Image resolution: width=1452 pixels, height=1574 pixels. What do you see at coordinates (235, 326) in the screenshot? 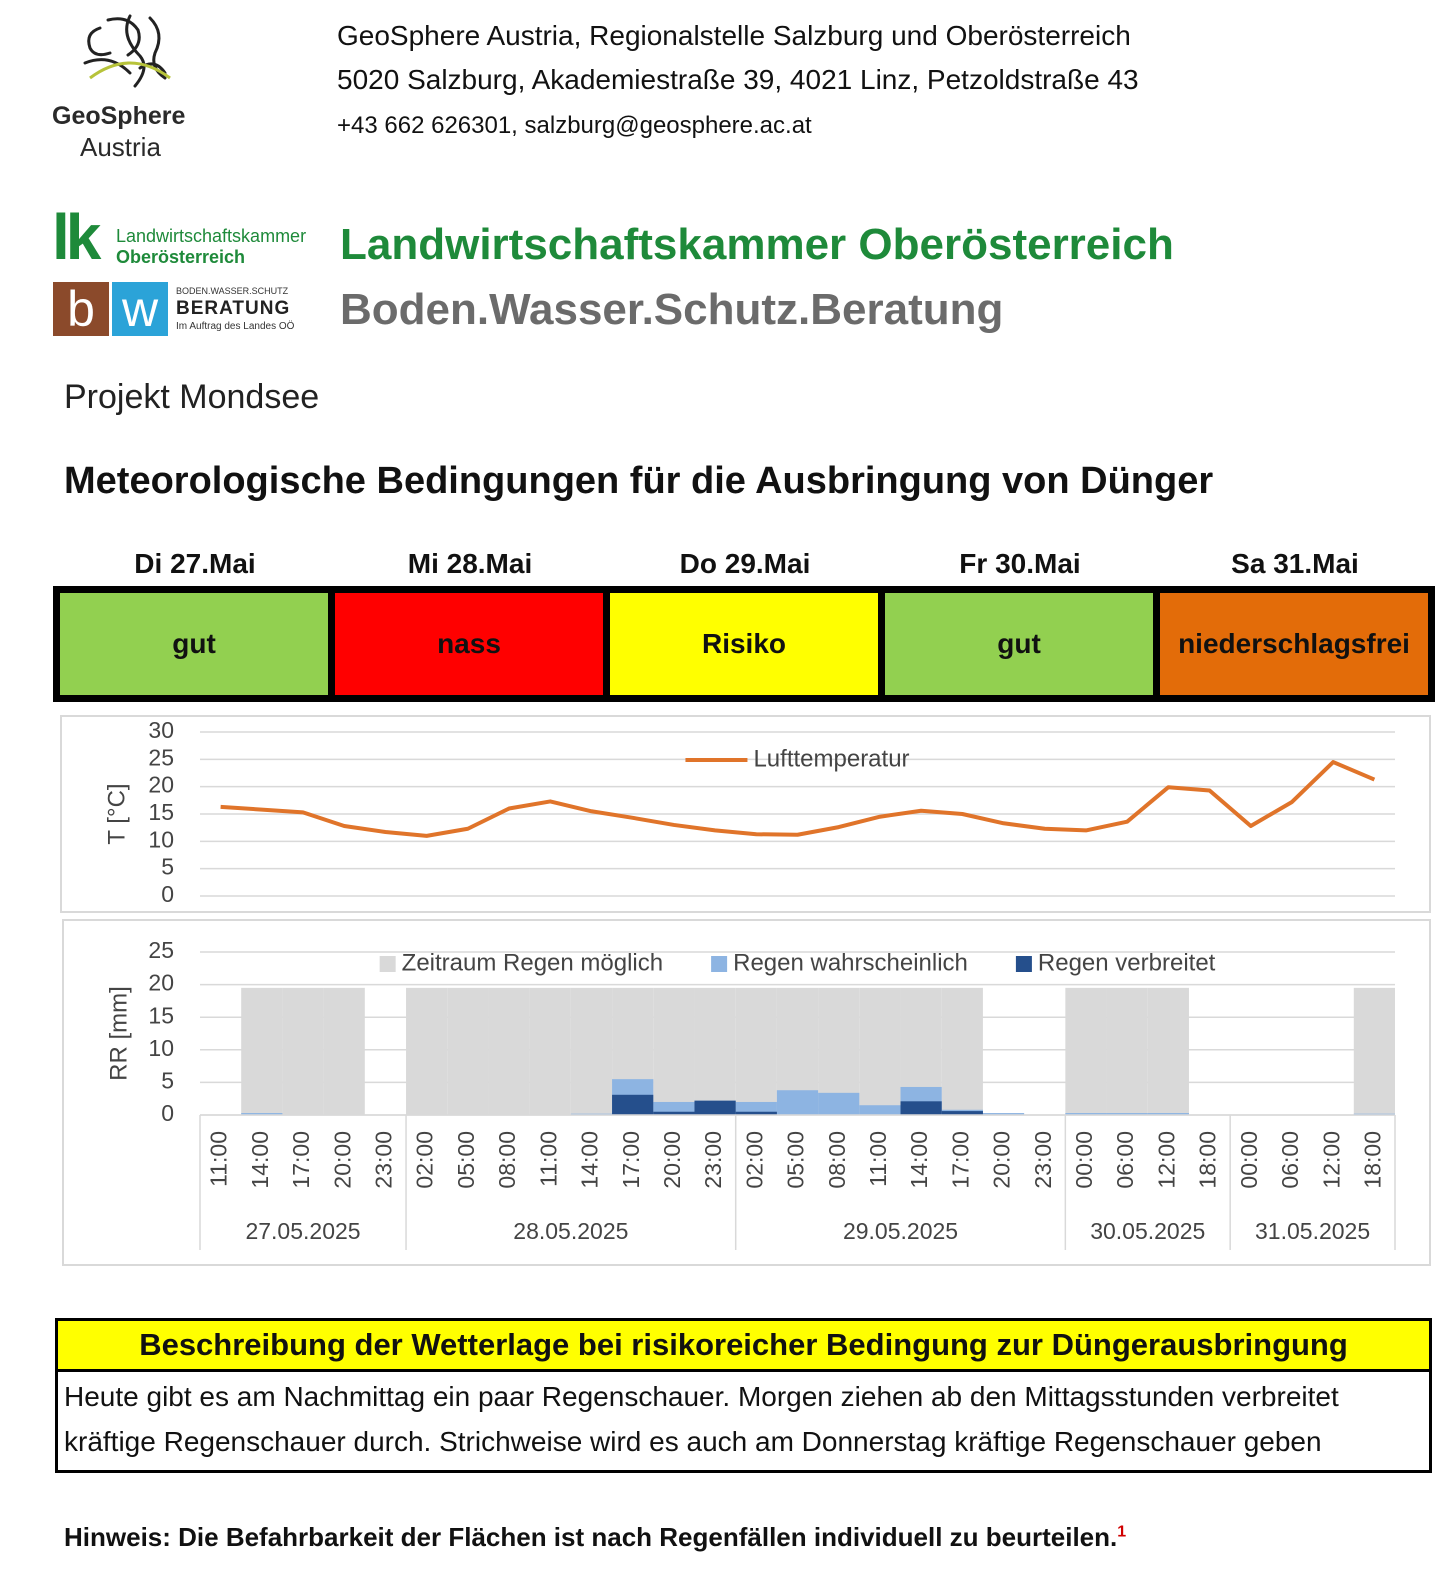
I see `bw-logo-text: Im Auftrag des Landes OÖ` at bounding box center [235, 326].